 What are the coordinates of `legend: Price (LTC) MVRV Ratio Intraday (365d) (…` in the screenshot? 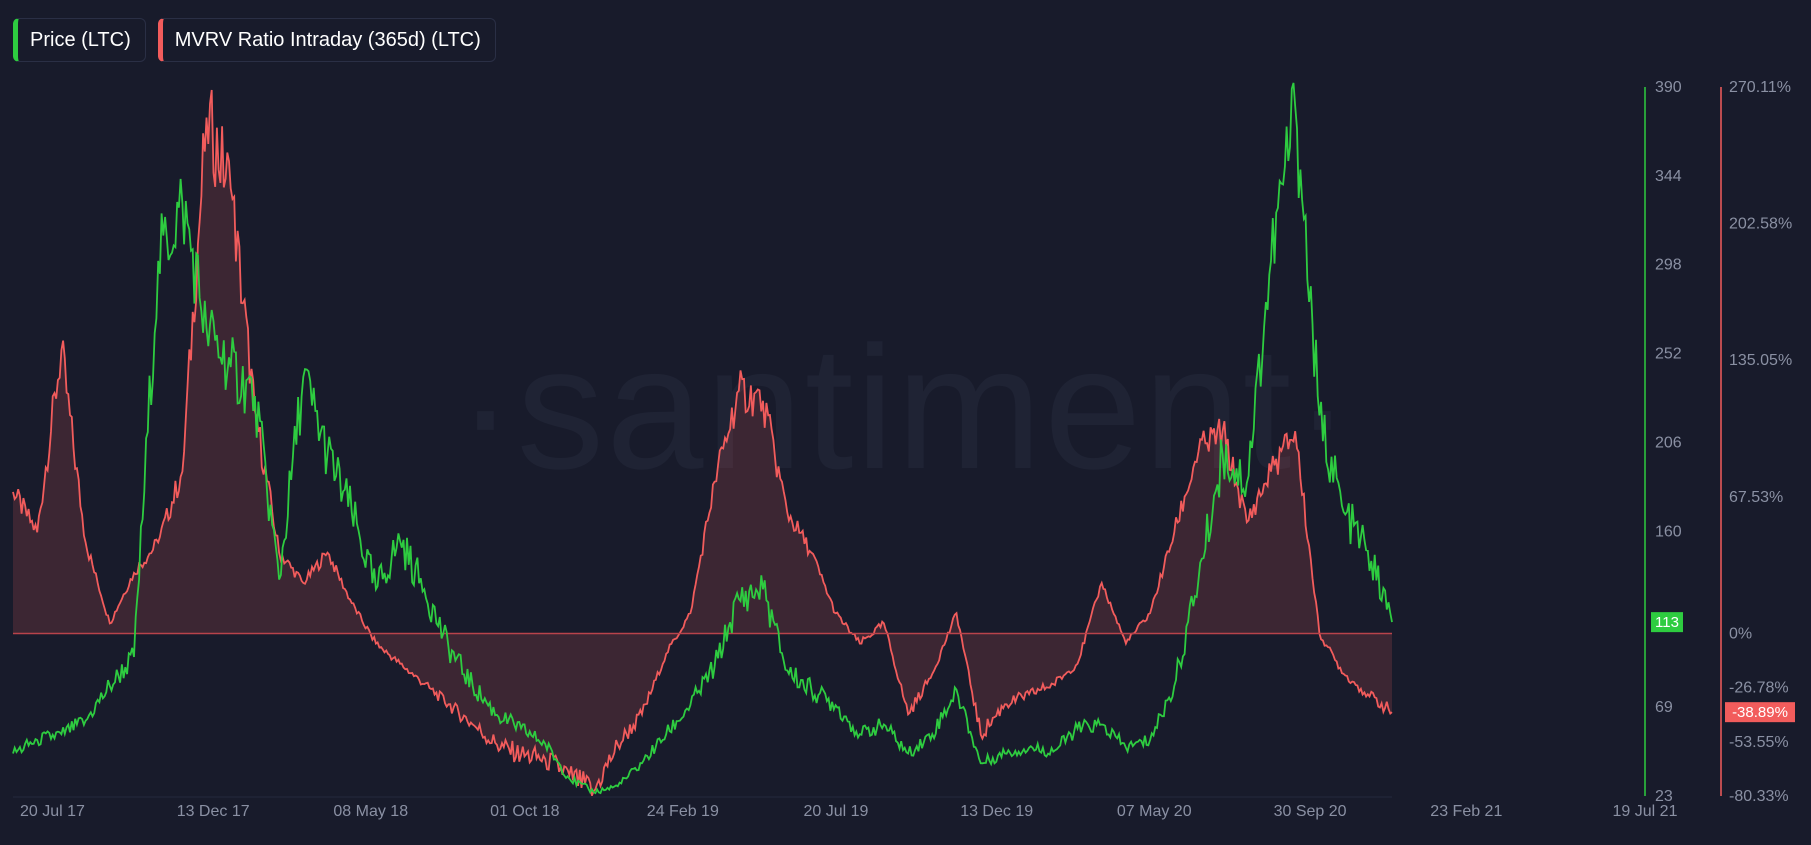 It's located at (254, 40).